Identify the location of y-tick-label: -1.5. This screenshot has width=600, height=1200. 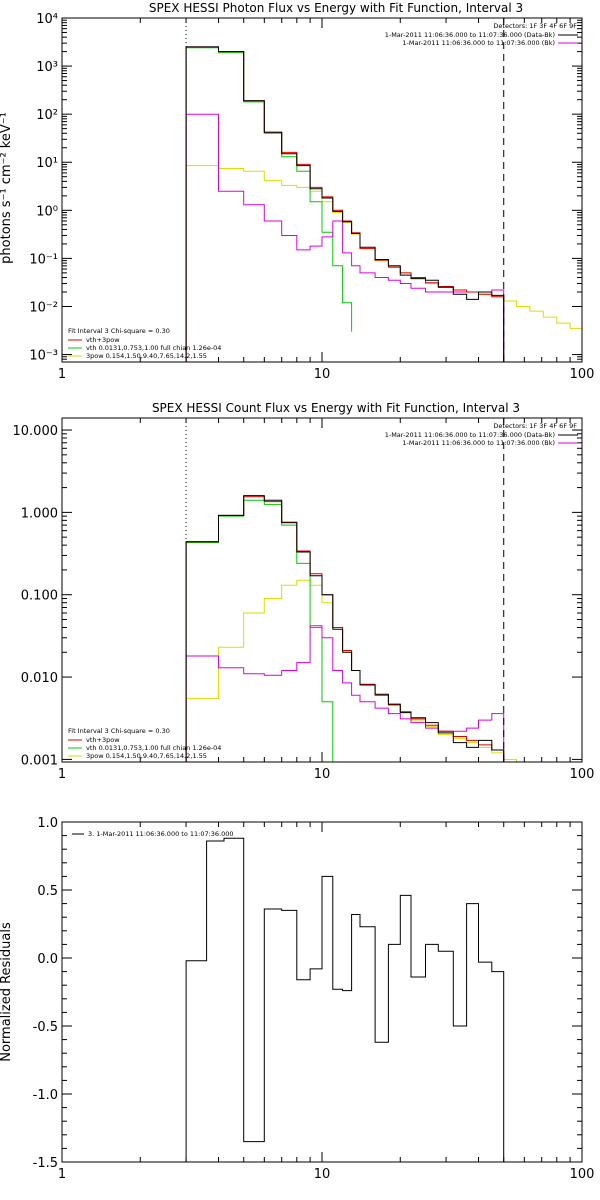
(45, 1163).